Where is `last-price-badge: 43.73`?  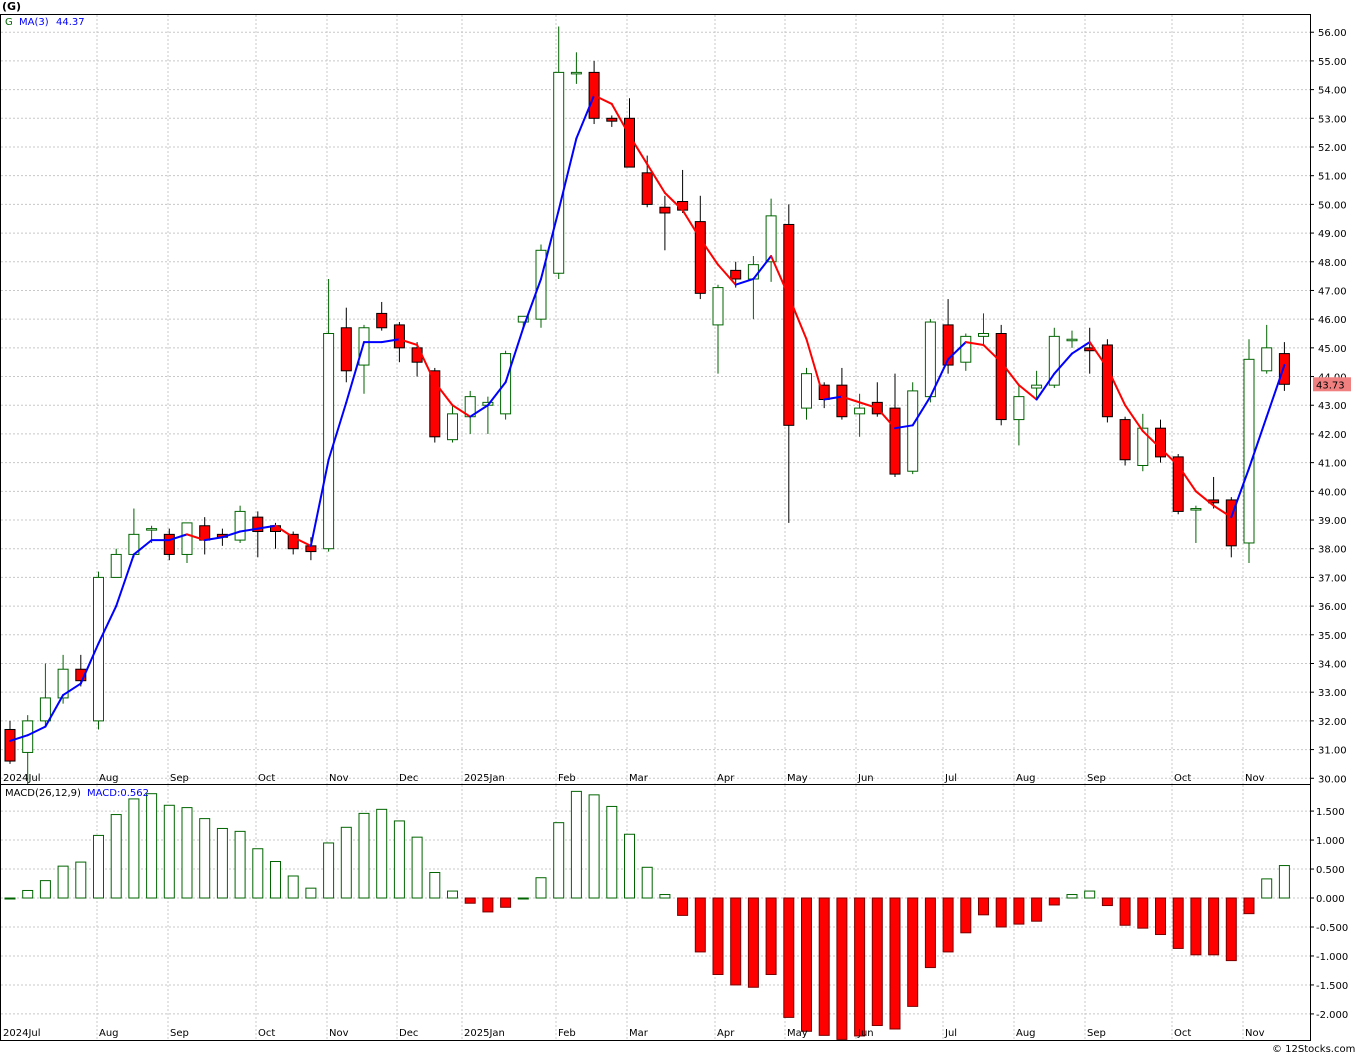
last-price-badge: 43.73 is located at coordinates (1332, 384).